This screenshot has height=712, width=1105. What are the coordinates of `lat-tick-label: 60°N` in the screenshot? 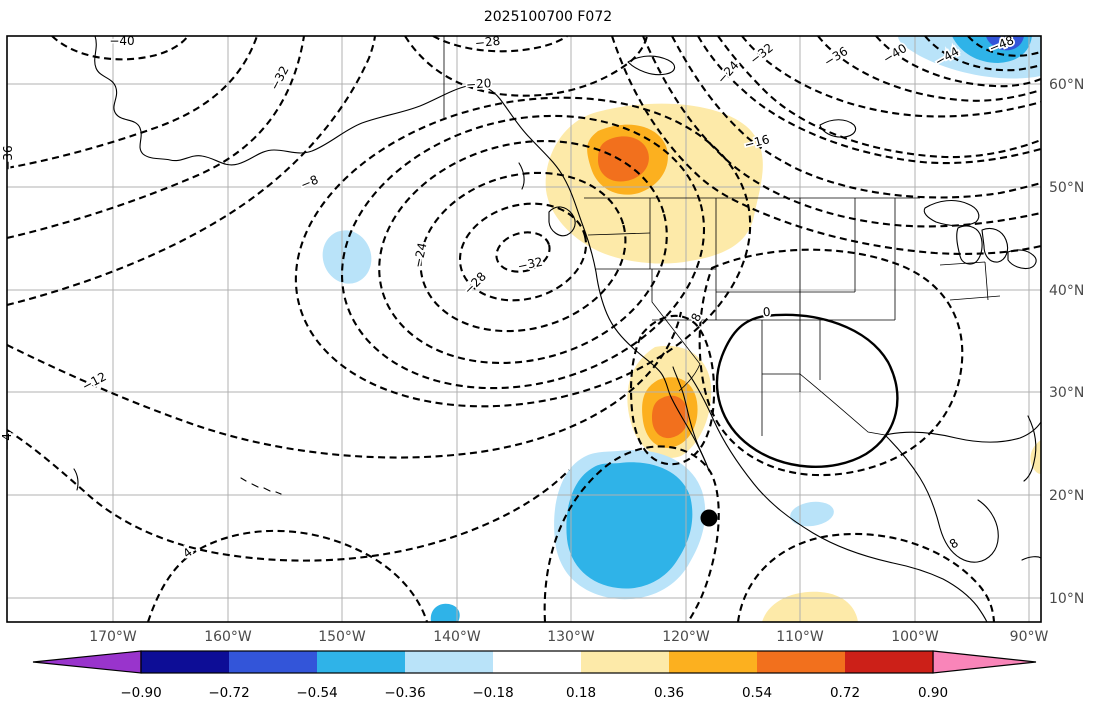 It's located at (1066, 85).